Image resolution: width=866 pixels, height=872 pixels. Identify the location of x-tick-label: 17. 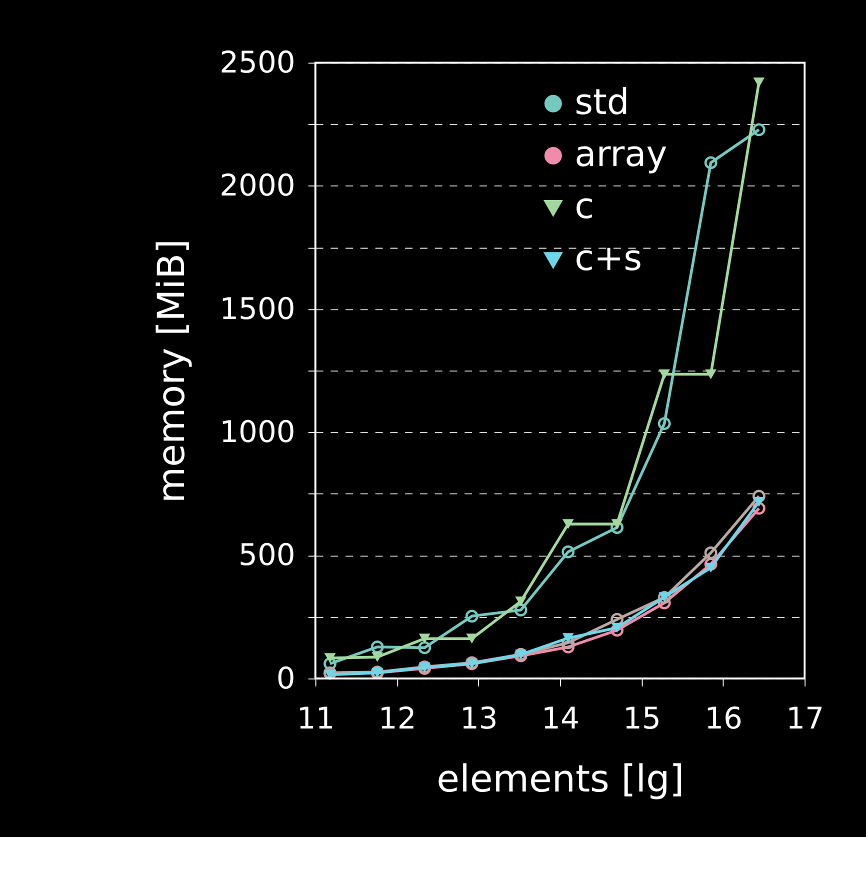
(805, 718).